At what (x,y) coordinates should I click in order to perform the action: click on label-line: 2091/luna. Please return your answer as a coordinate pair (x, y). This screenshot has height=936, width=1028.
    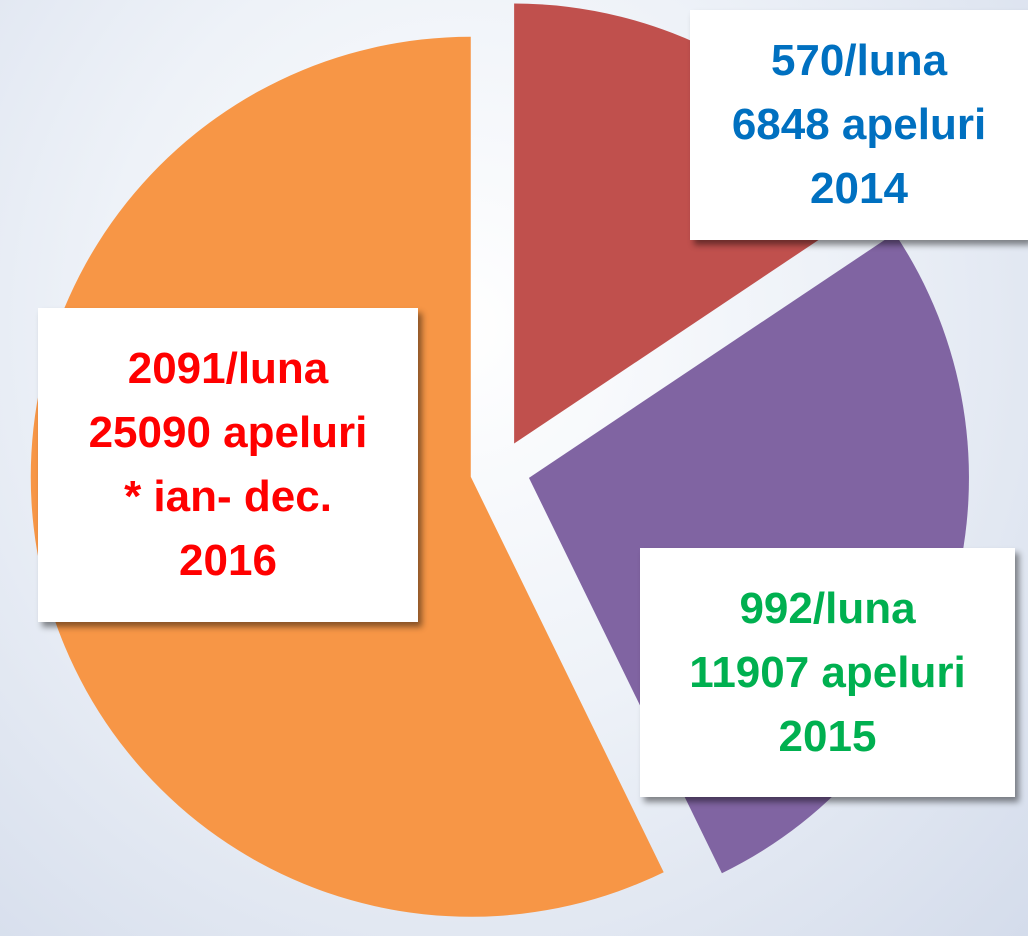
    Looking at the image, I should click on (228, 368).